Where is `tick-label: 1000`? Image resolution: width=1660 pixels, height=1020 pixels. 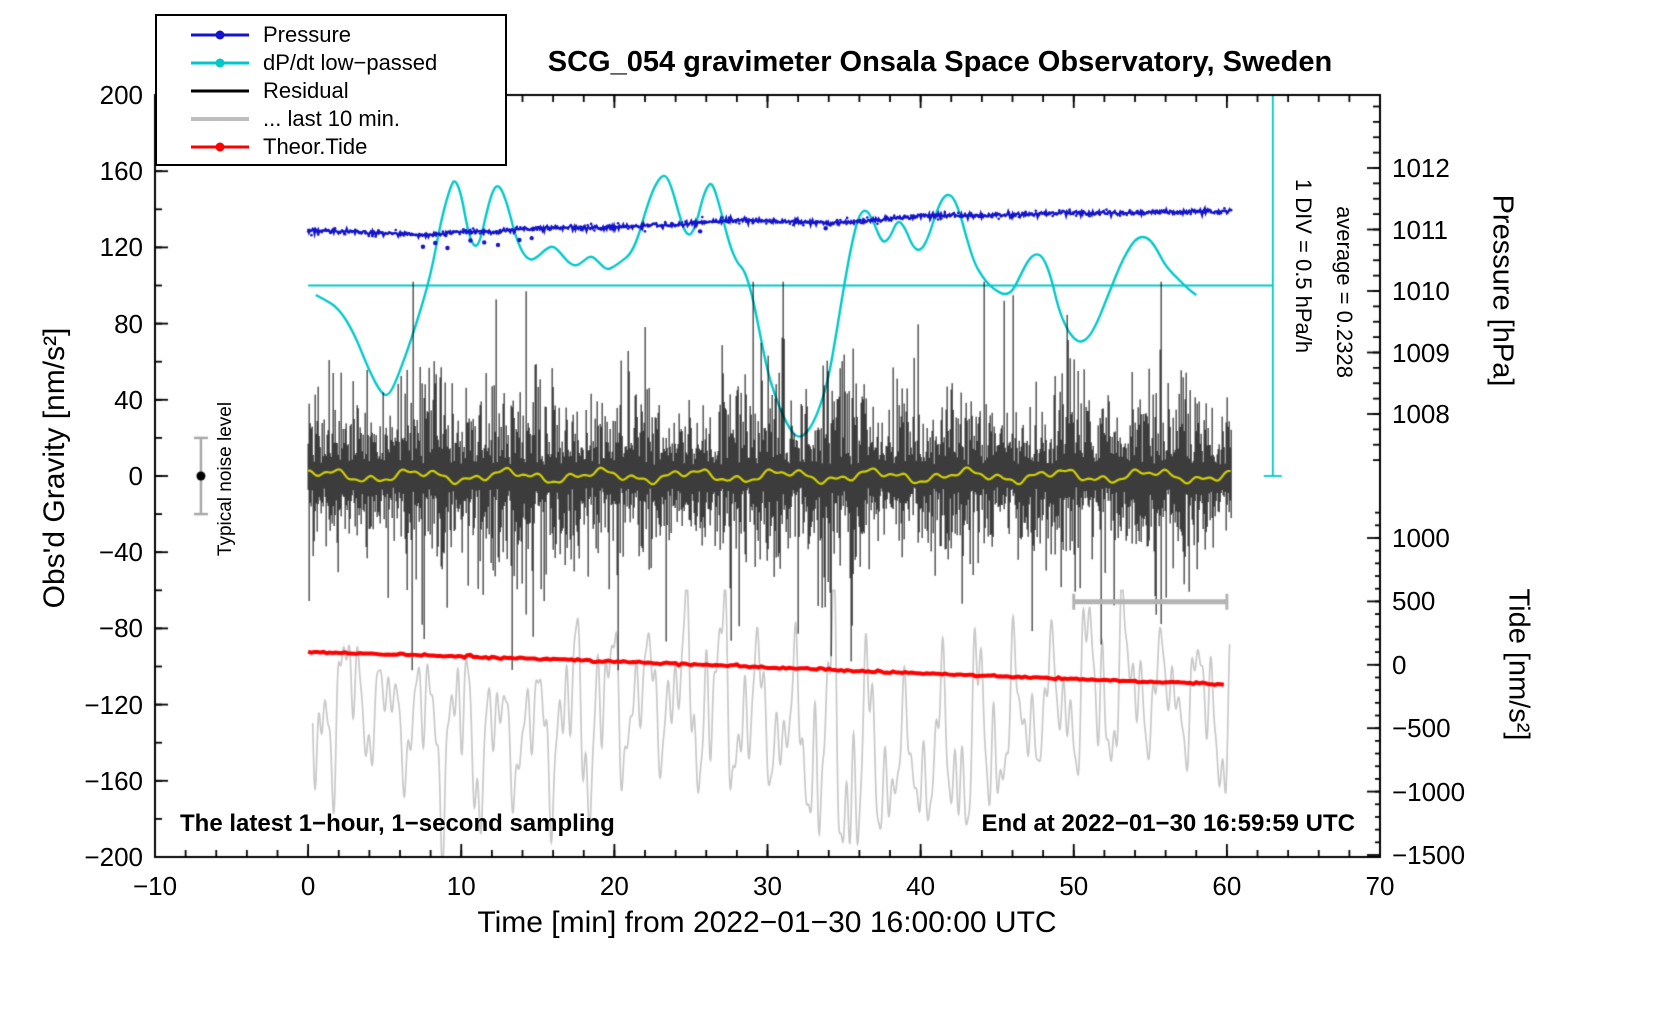 tick-label: 1000 is located at coordinates (1421, 538).